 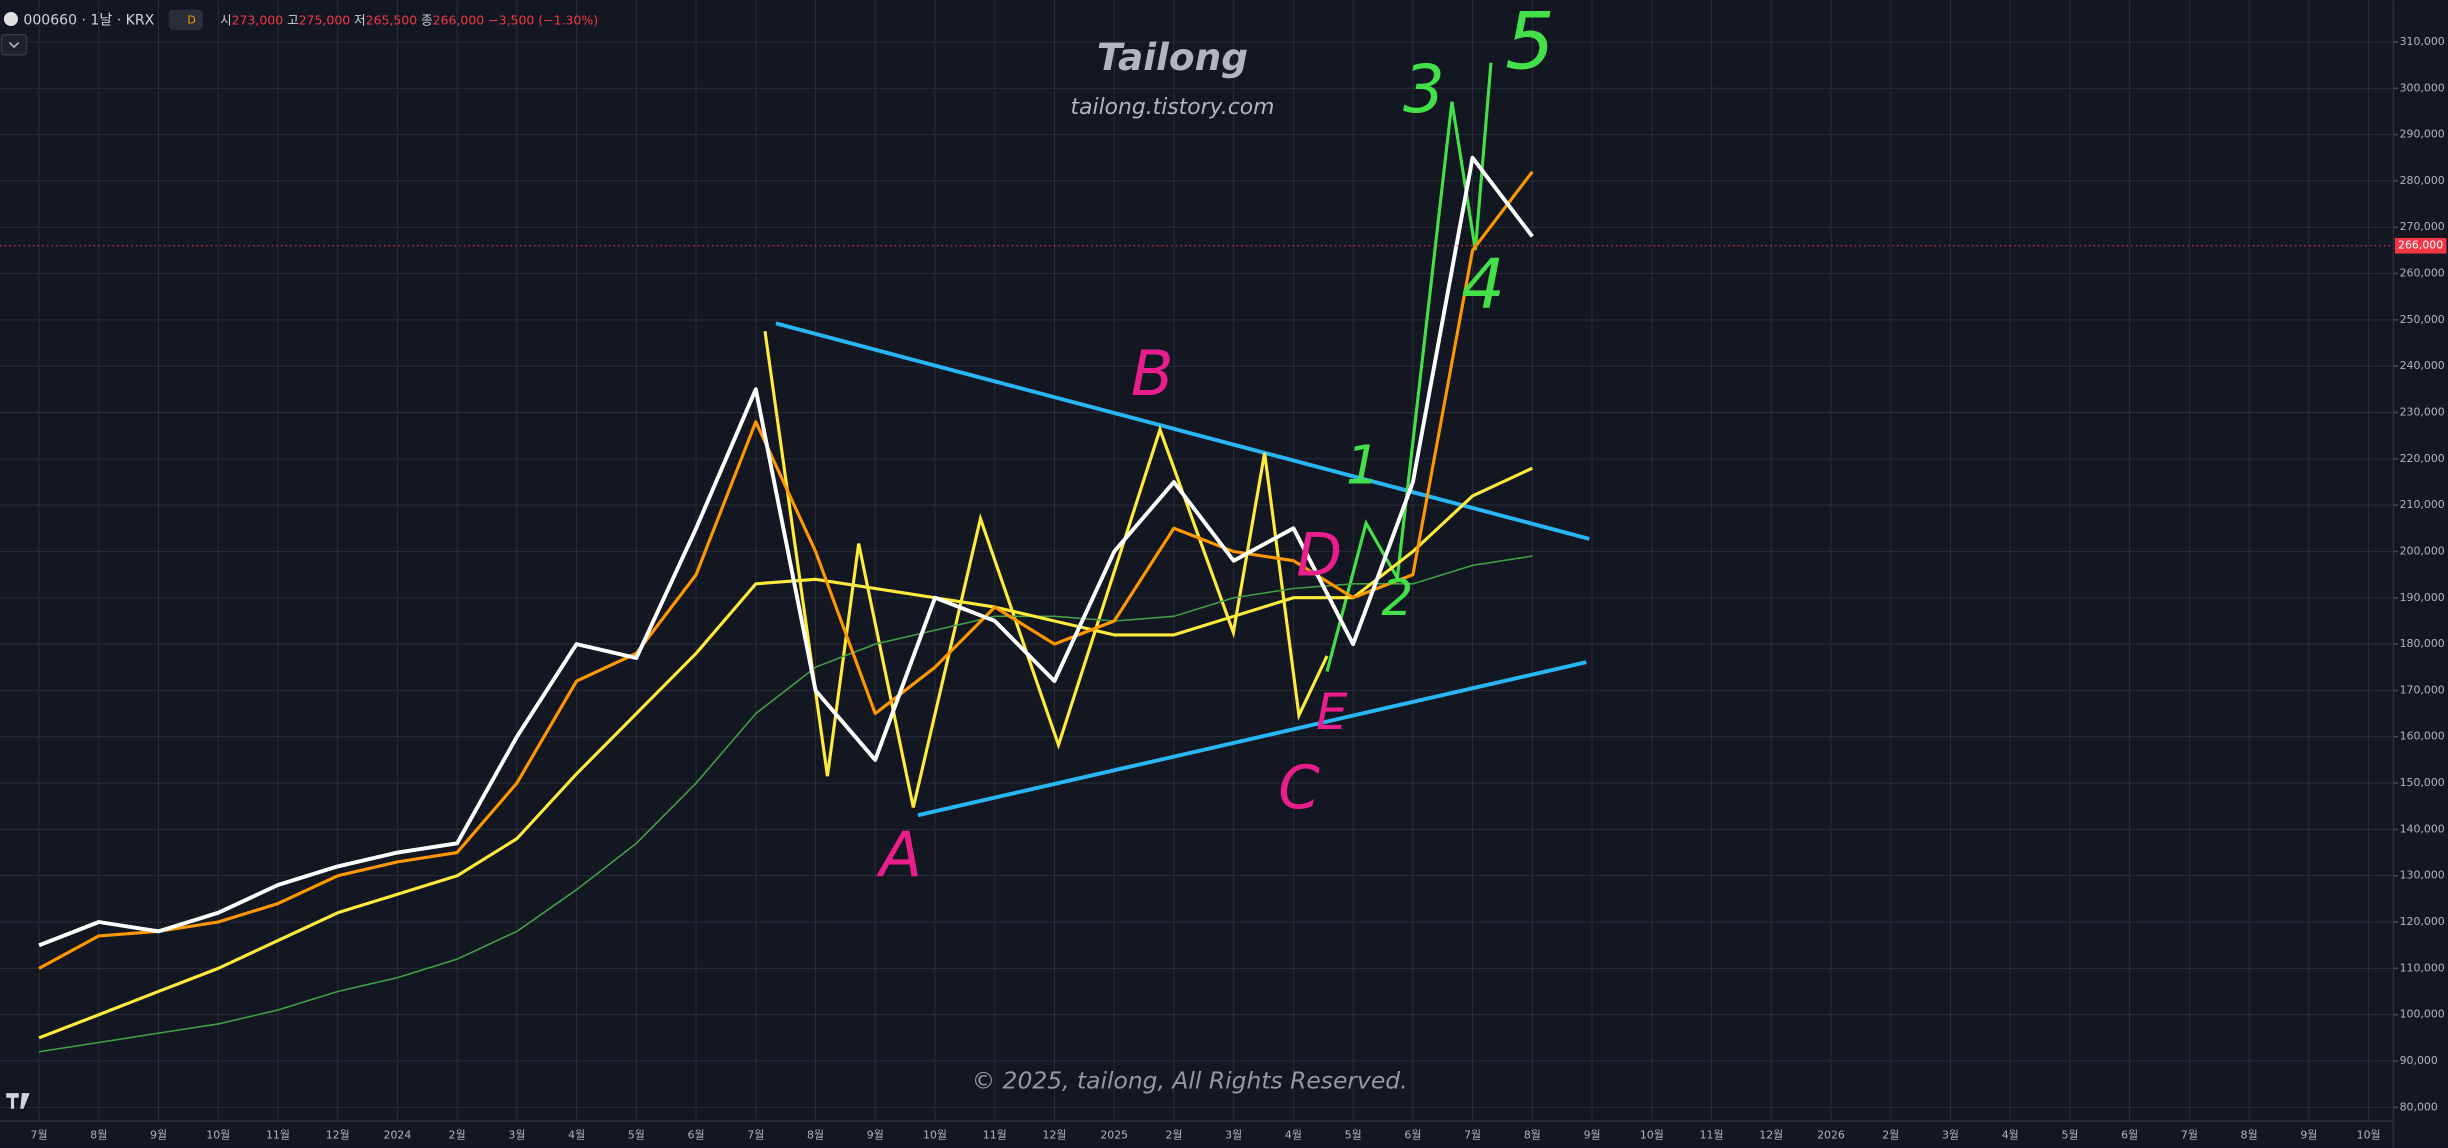 I want to click on y-tick-label: 250,000, so click(x=2422, y=319).